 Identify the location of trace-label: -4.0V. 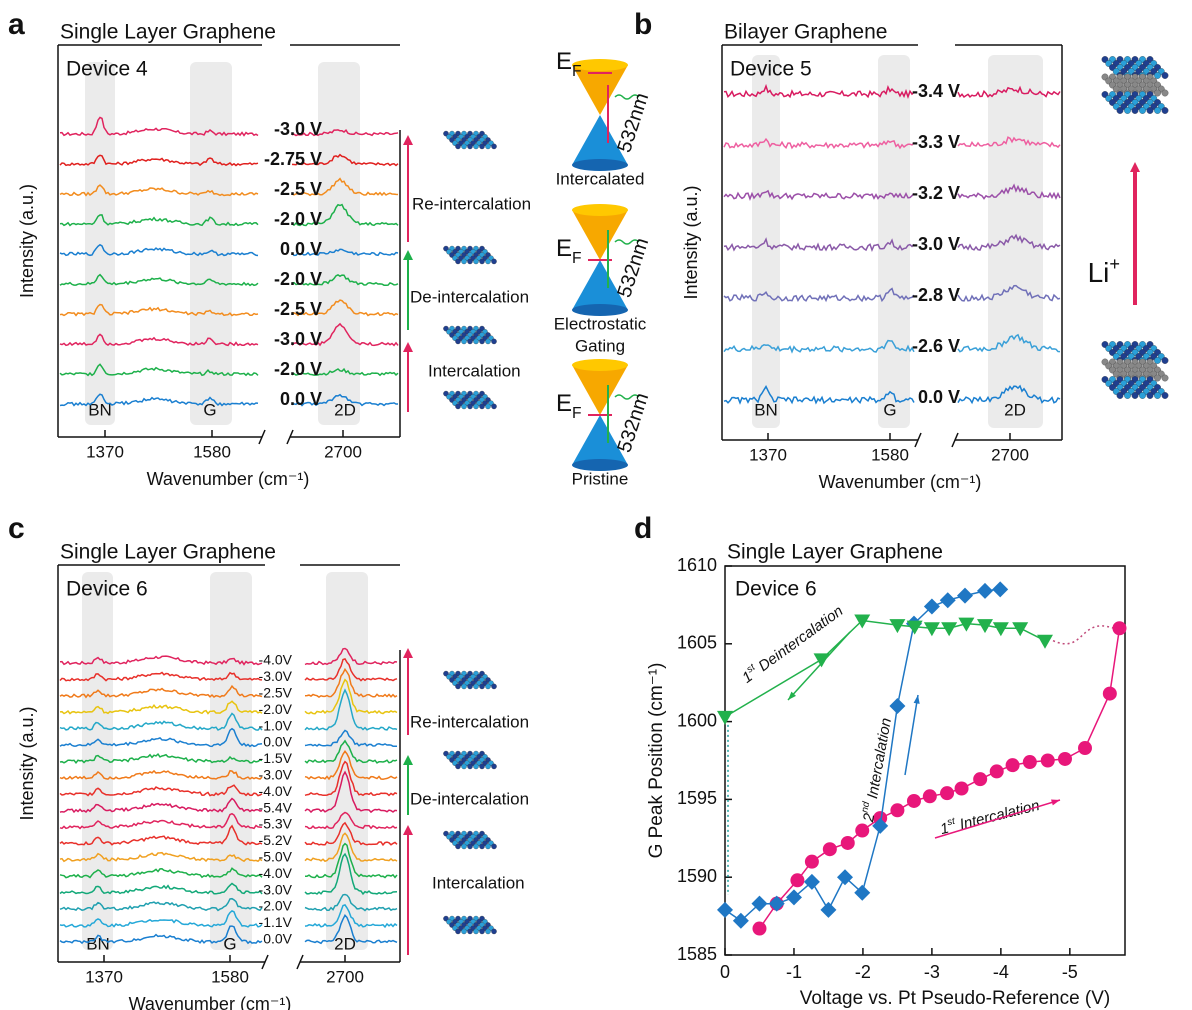
(276, 660).